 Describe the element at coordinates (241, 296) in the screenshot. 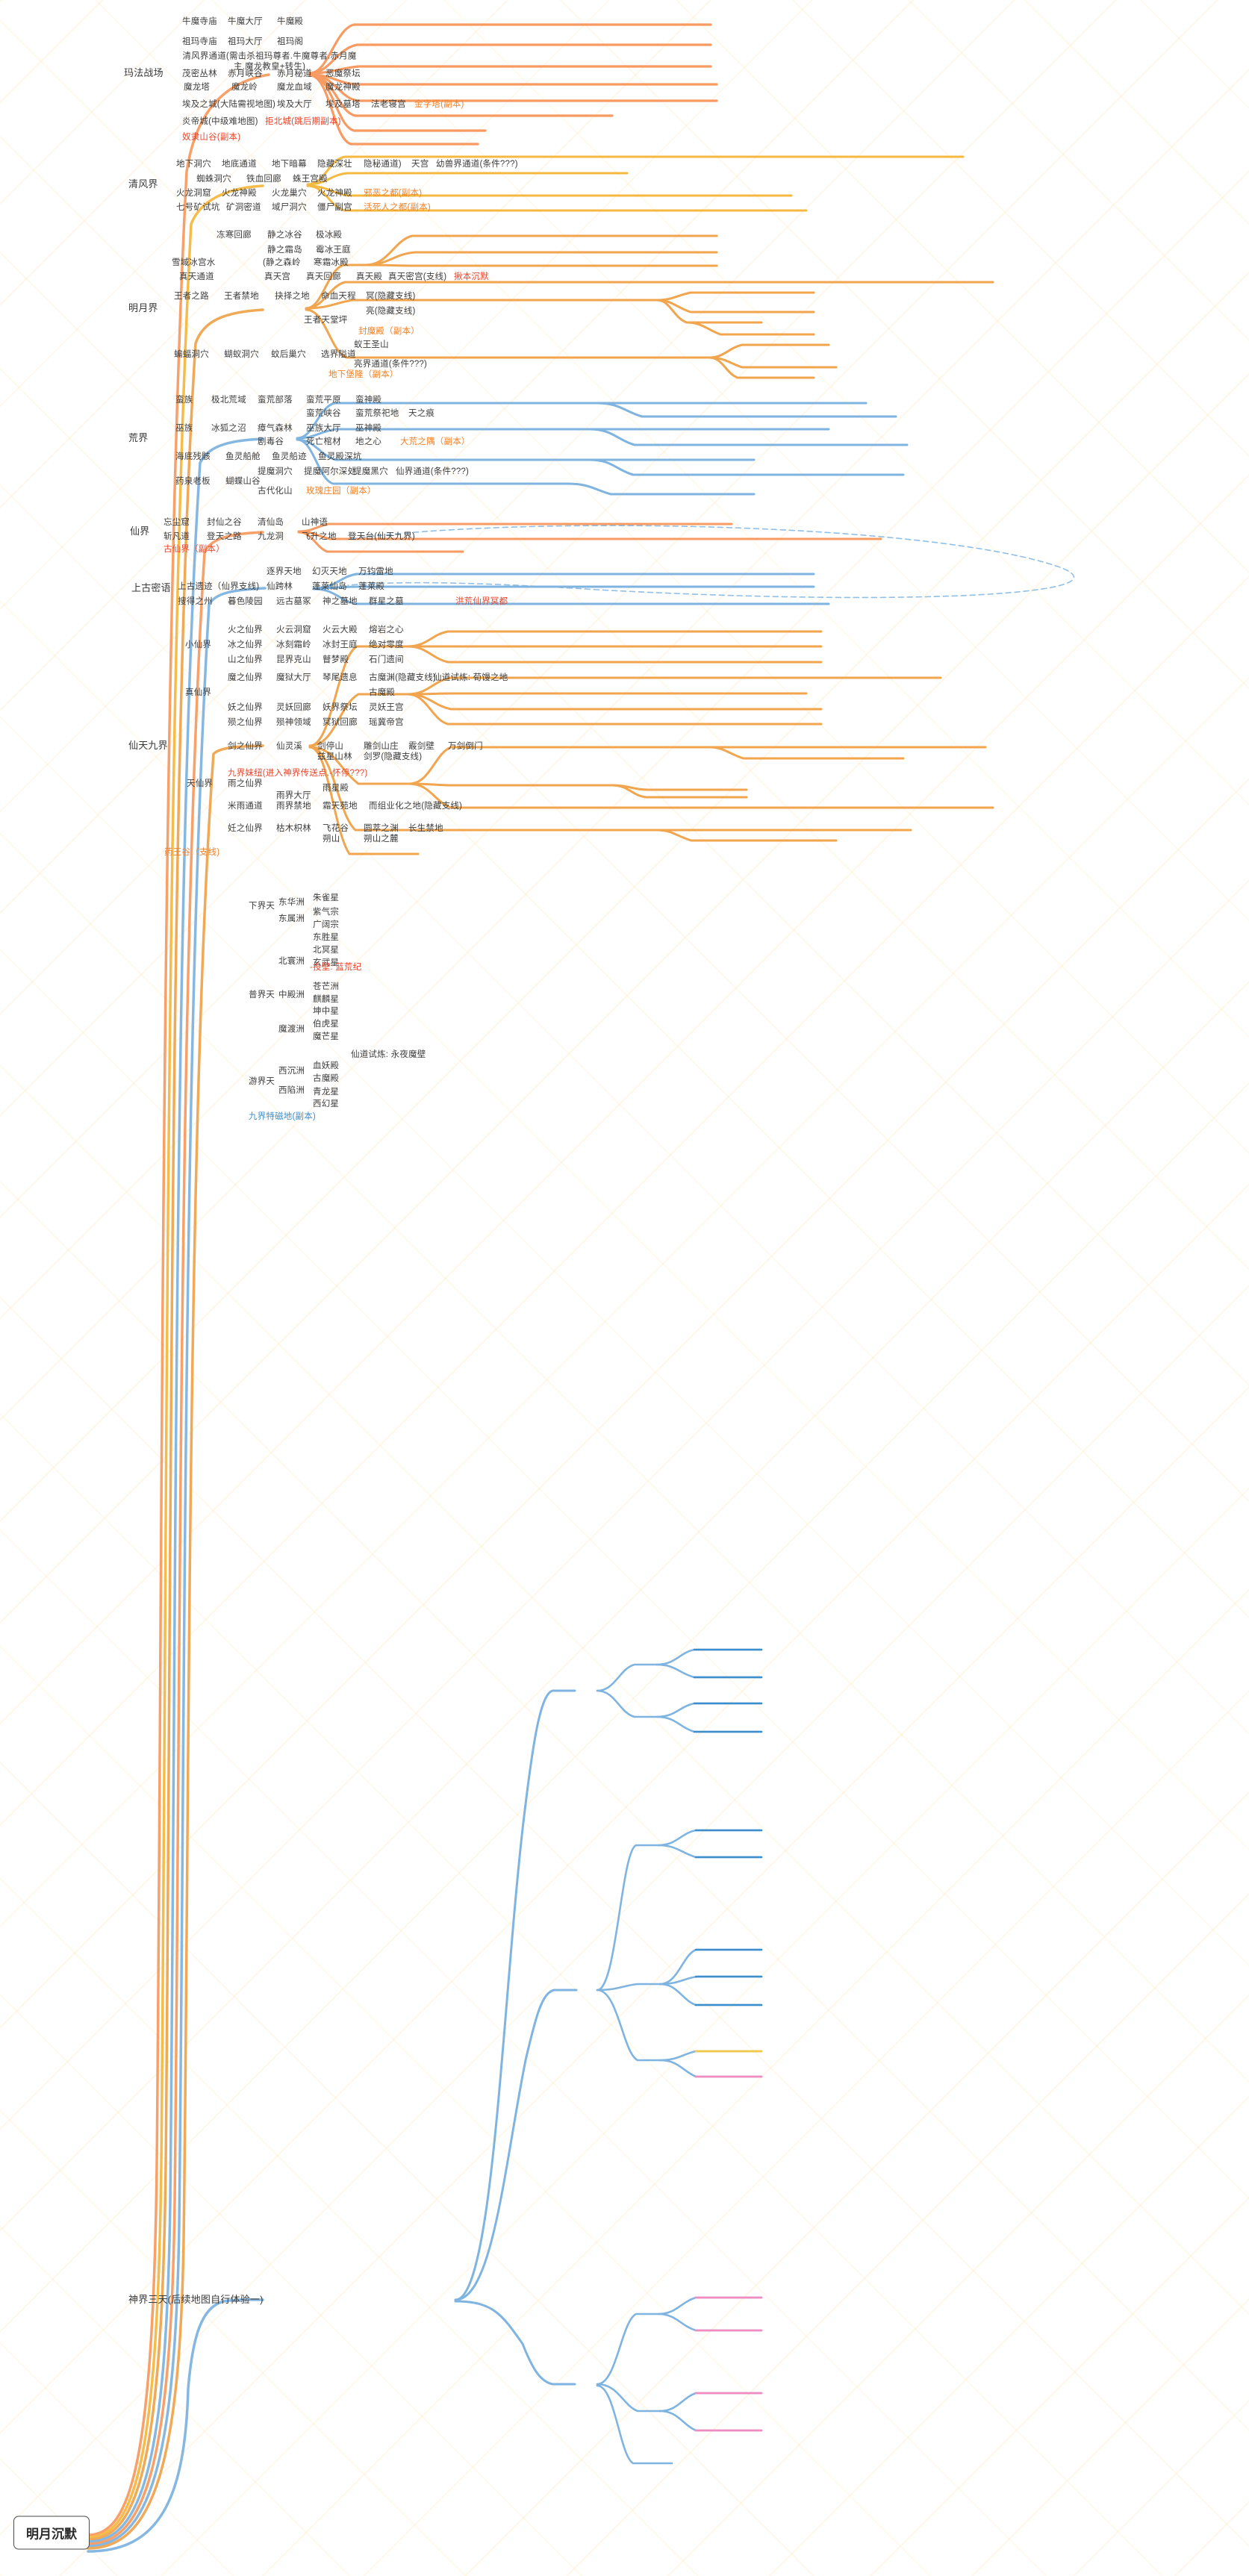

I see `leaf-node: 王者禁地` at that location.